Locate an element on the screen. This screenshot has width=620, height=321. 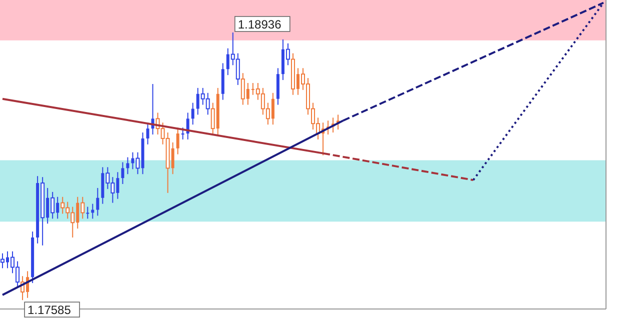
annotation: 1.17585 is located at coordinates (50, 310).